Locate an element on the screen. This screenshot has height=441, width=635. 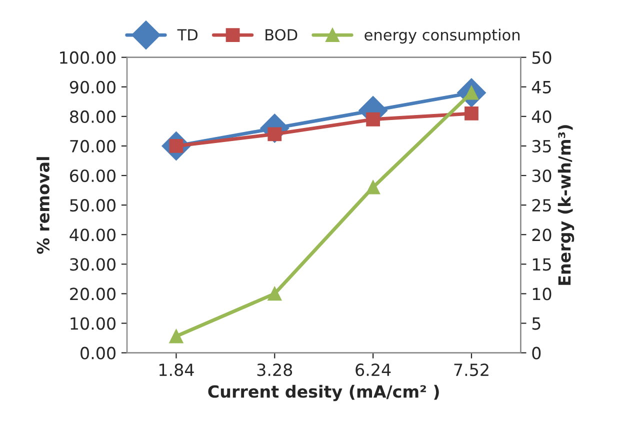
y2-tick-label: 35 is located at coordinates (541, 146).